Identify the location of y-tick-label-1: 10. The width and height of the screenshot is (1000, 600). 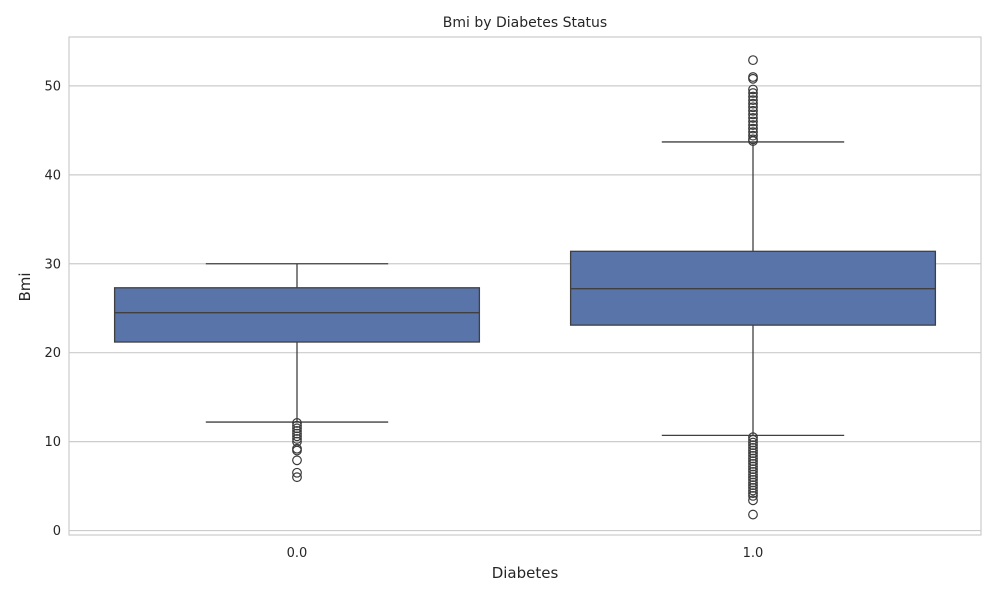
(52, 442).